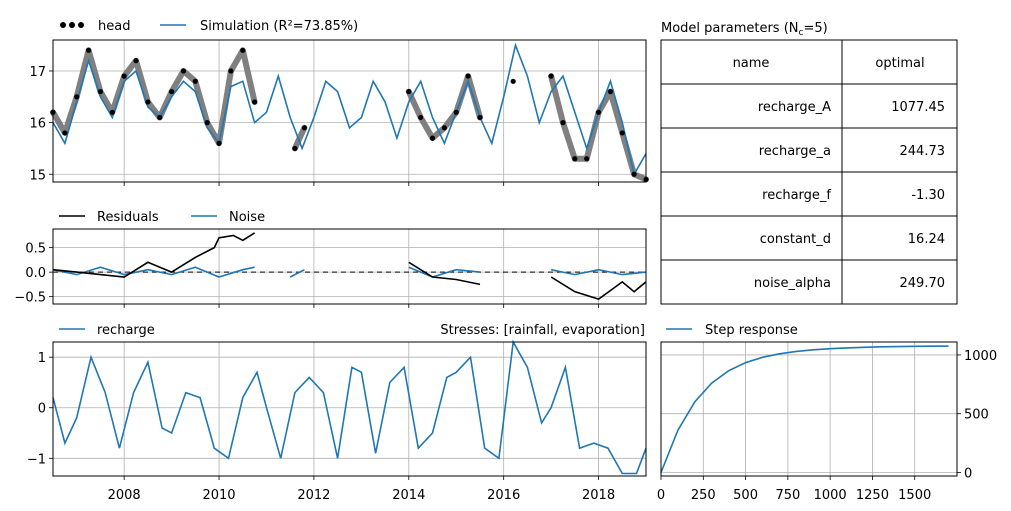  What do you see at coordinates (35, 249) in the screenshot?
I see `y-tick-label: 0.5` at bounding box center [35, 249].